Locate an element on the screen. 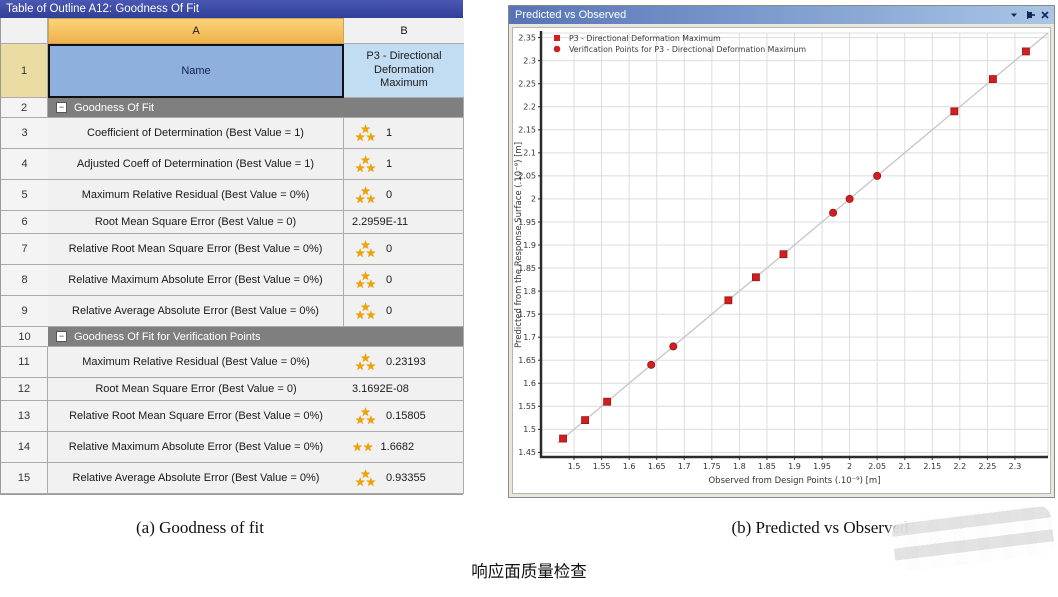 Image resolution: width=1058 pixels, height=597 pixels. column-header-a: A is located at coordinates (196, 31).